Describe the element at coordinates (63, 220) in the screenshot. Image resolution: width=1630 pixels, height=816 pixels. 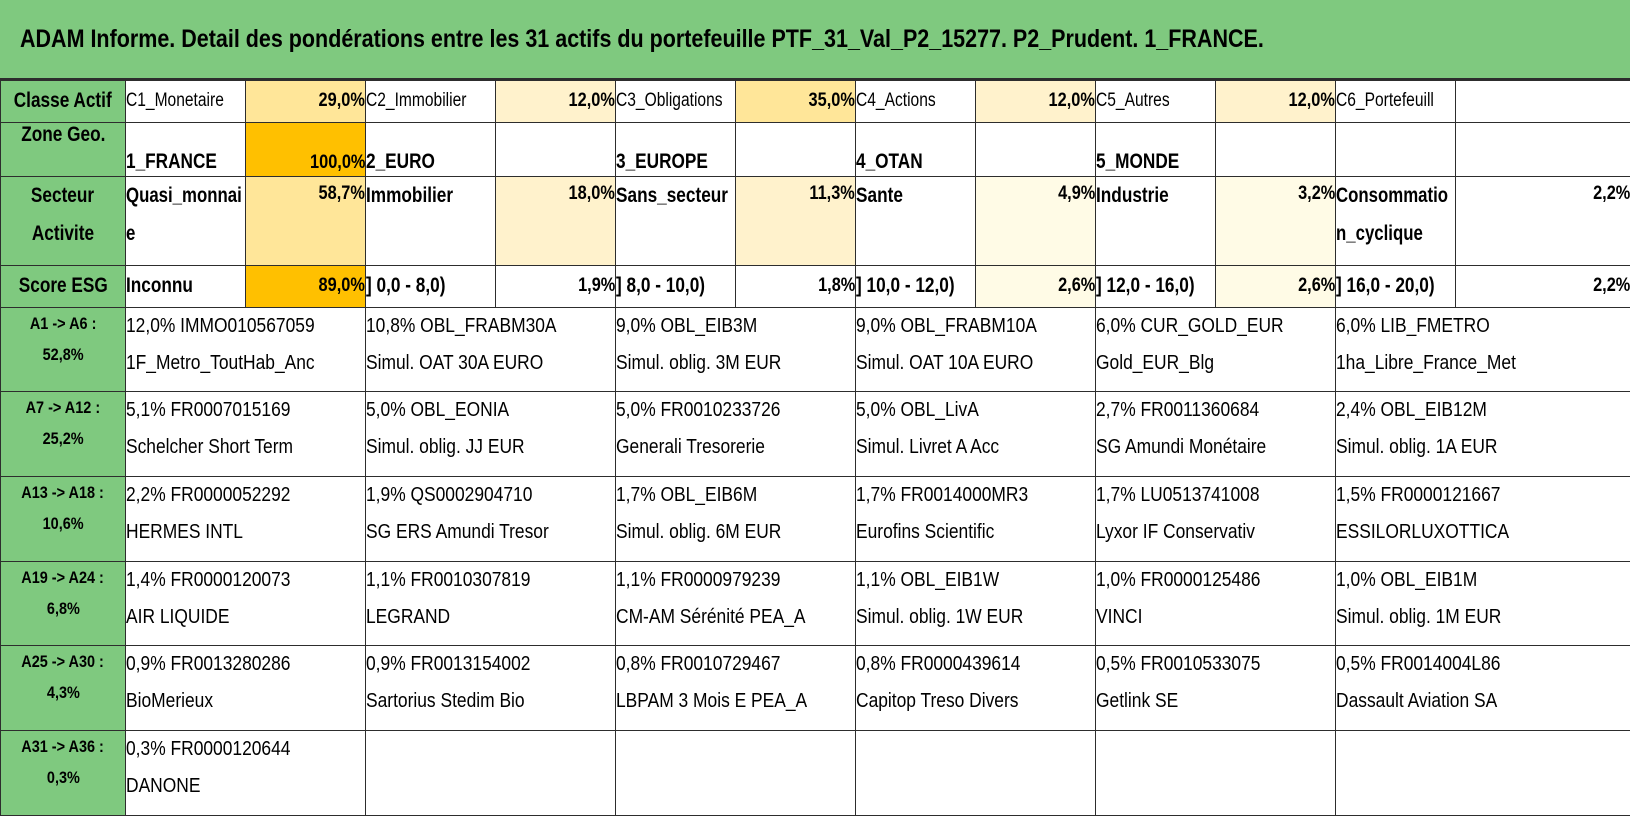
I see `secteur-label: Secteur Activite` at that location.